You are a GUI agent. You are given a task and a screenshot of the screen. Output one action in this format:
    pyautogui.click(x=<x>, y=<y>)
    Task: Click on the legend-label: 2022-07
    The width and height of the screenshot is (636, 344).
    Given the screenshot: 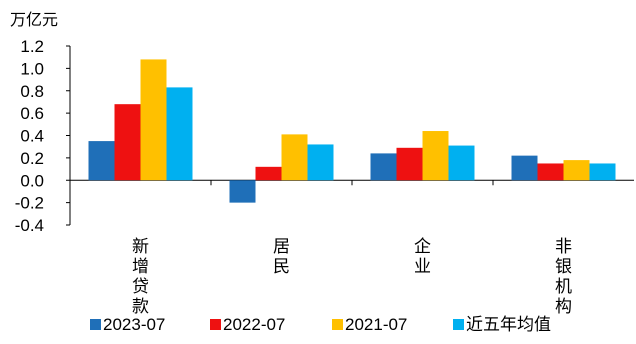 What is the action you would take?
    pyautogui.click(x=254, y=324)
    